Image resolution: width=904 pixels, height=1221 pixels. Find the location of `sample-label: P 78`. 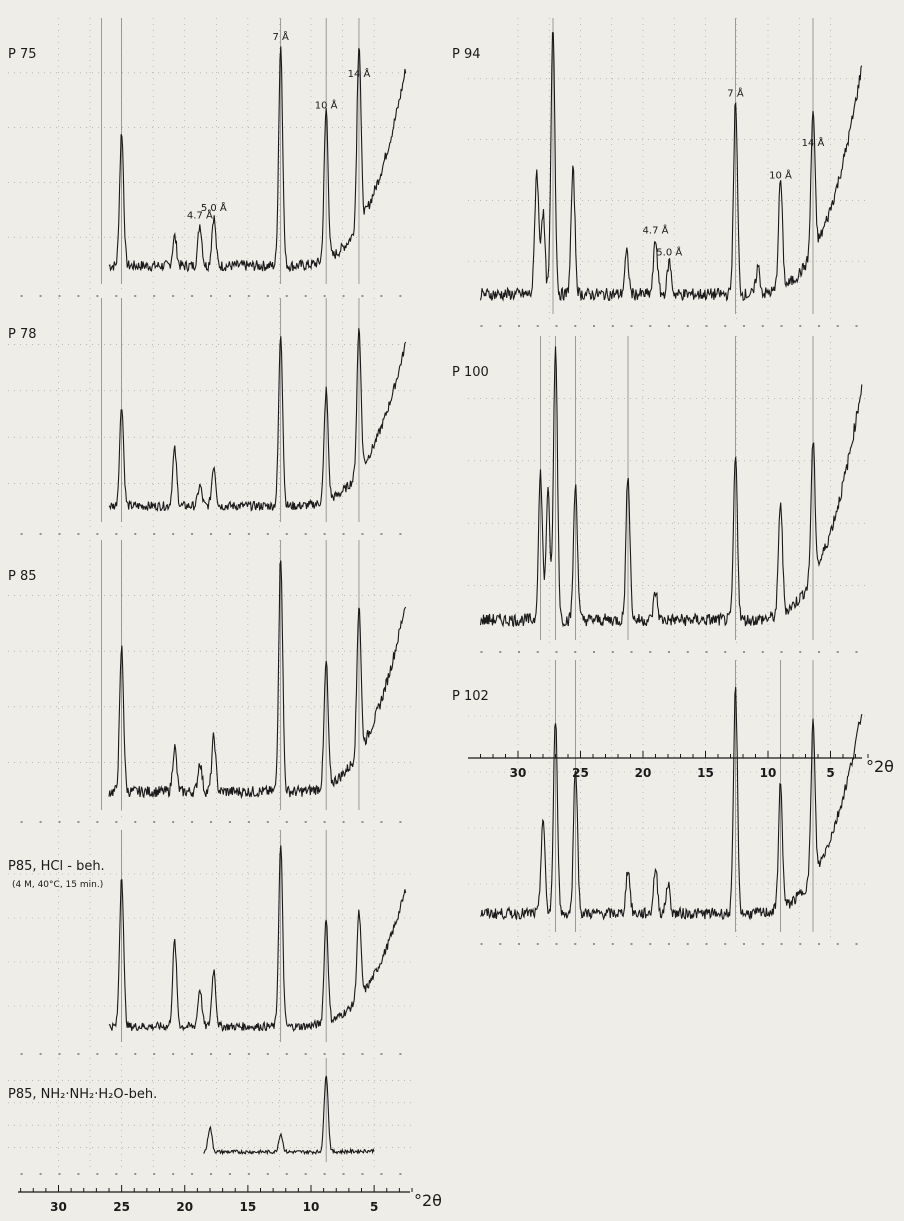

sample-label: P 78 is located at coordinates (22, 334).